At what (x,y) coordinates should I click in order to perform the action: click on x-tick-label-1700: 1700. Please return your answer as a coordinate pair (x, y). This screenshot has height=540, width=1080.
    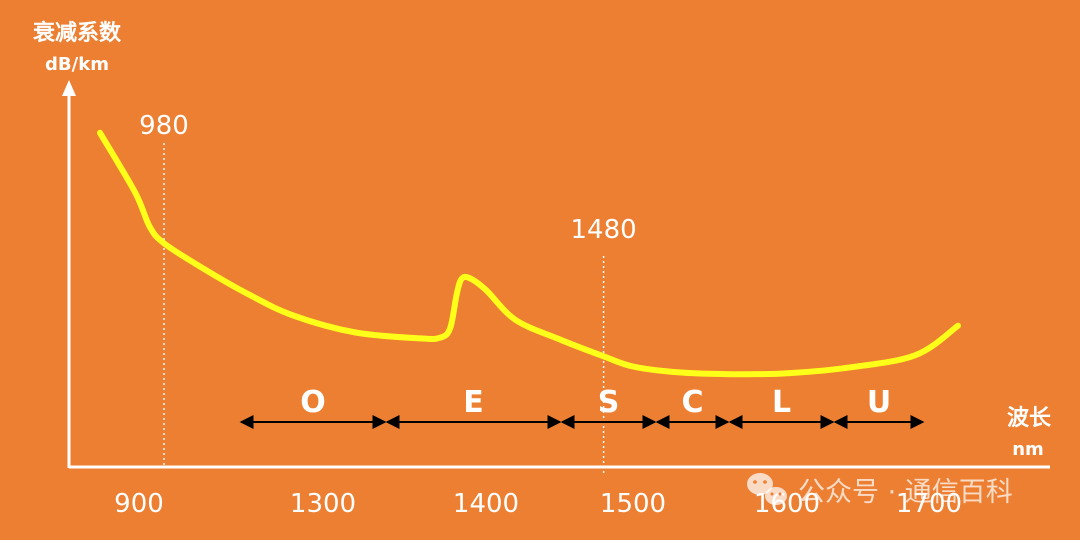
    Looking at the image, I should click on (929, 504).